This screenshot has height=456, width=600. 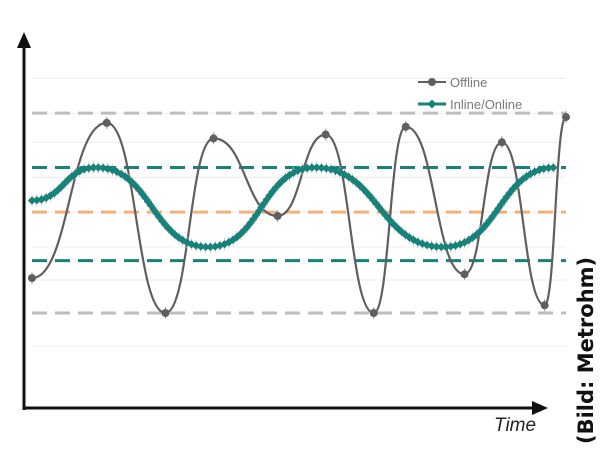 What do you see at coordinates (540, 408) in the screenshot?
I see `x-axis-arrow` at bounding box center [540, 408].